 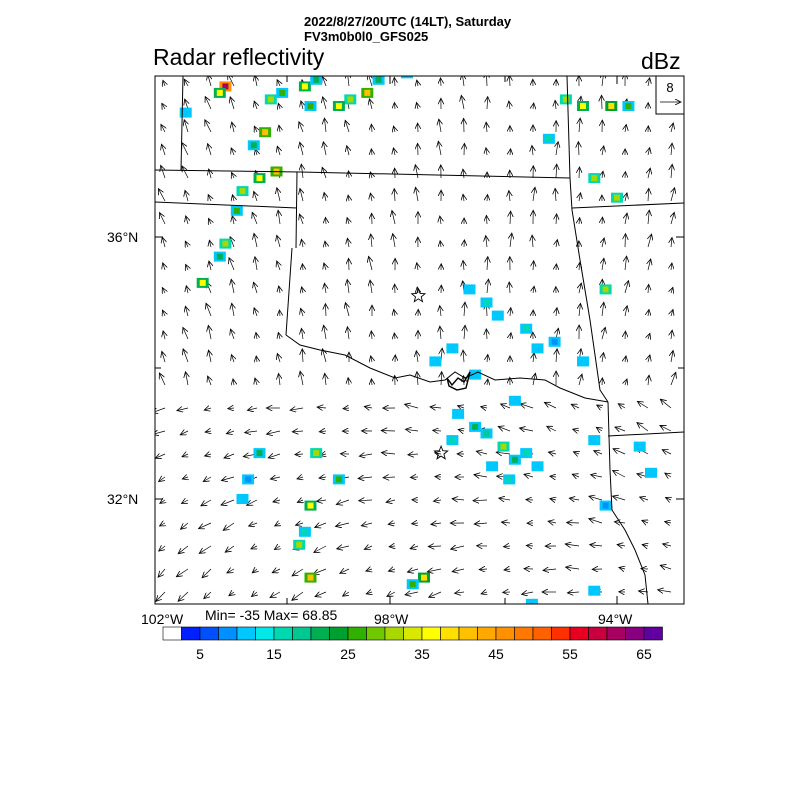 What do you see at coordinates (296, 210) in the screenshot?
I see `texas-panhandle-east-border` at bounding box center [296, 210].